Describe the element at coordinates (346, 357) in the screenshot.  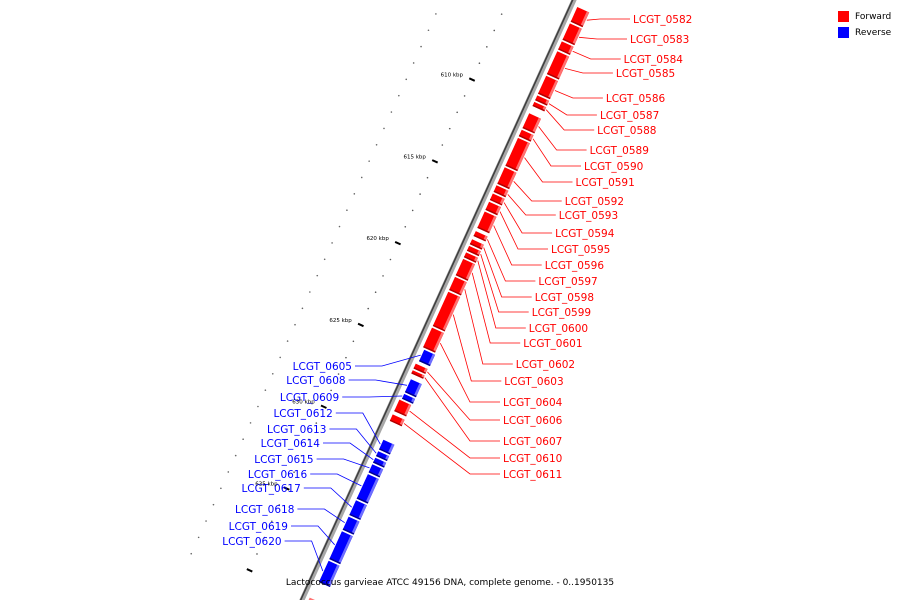
I see `minor-tick` at that location.